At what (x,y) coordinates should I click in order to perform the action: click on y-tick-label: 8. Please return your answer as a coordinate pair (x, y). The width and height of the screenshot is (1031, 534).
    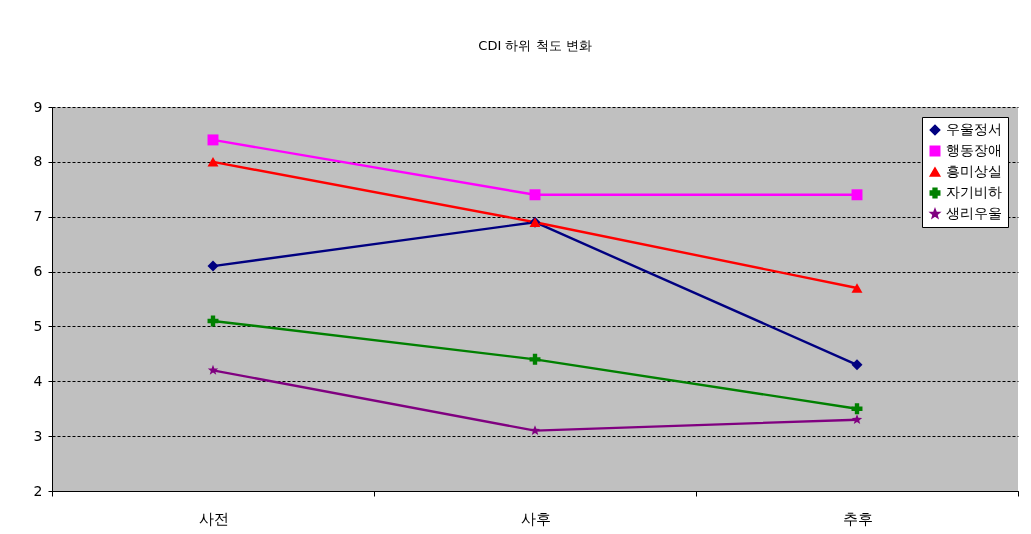
    Looking at the image, I should click on (38, 161).